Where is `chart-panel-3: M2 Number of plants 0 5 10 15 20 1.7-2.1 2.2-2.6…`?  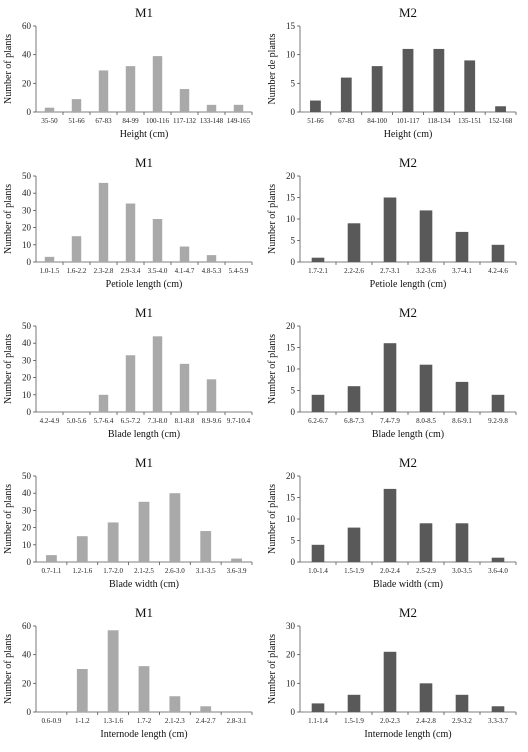 chart-panel-3: M2 Number of plants 0 5 10 15 20 1.7-2.1 2.2-2.6… is located at coordinates (392, 222).